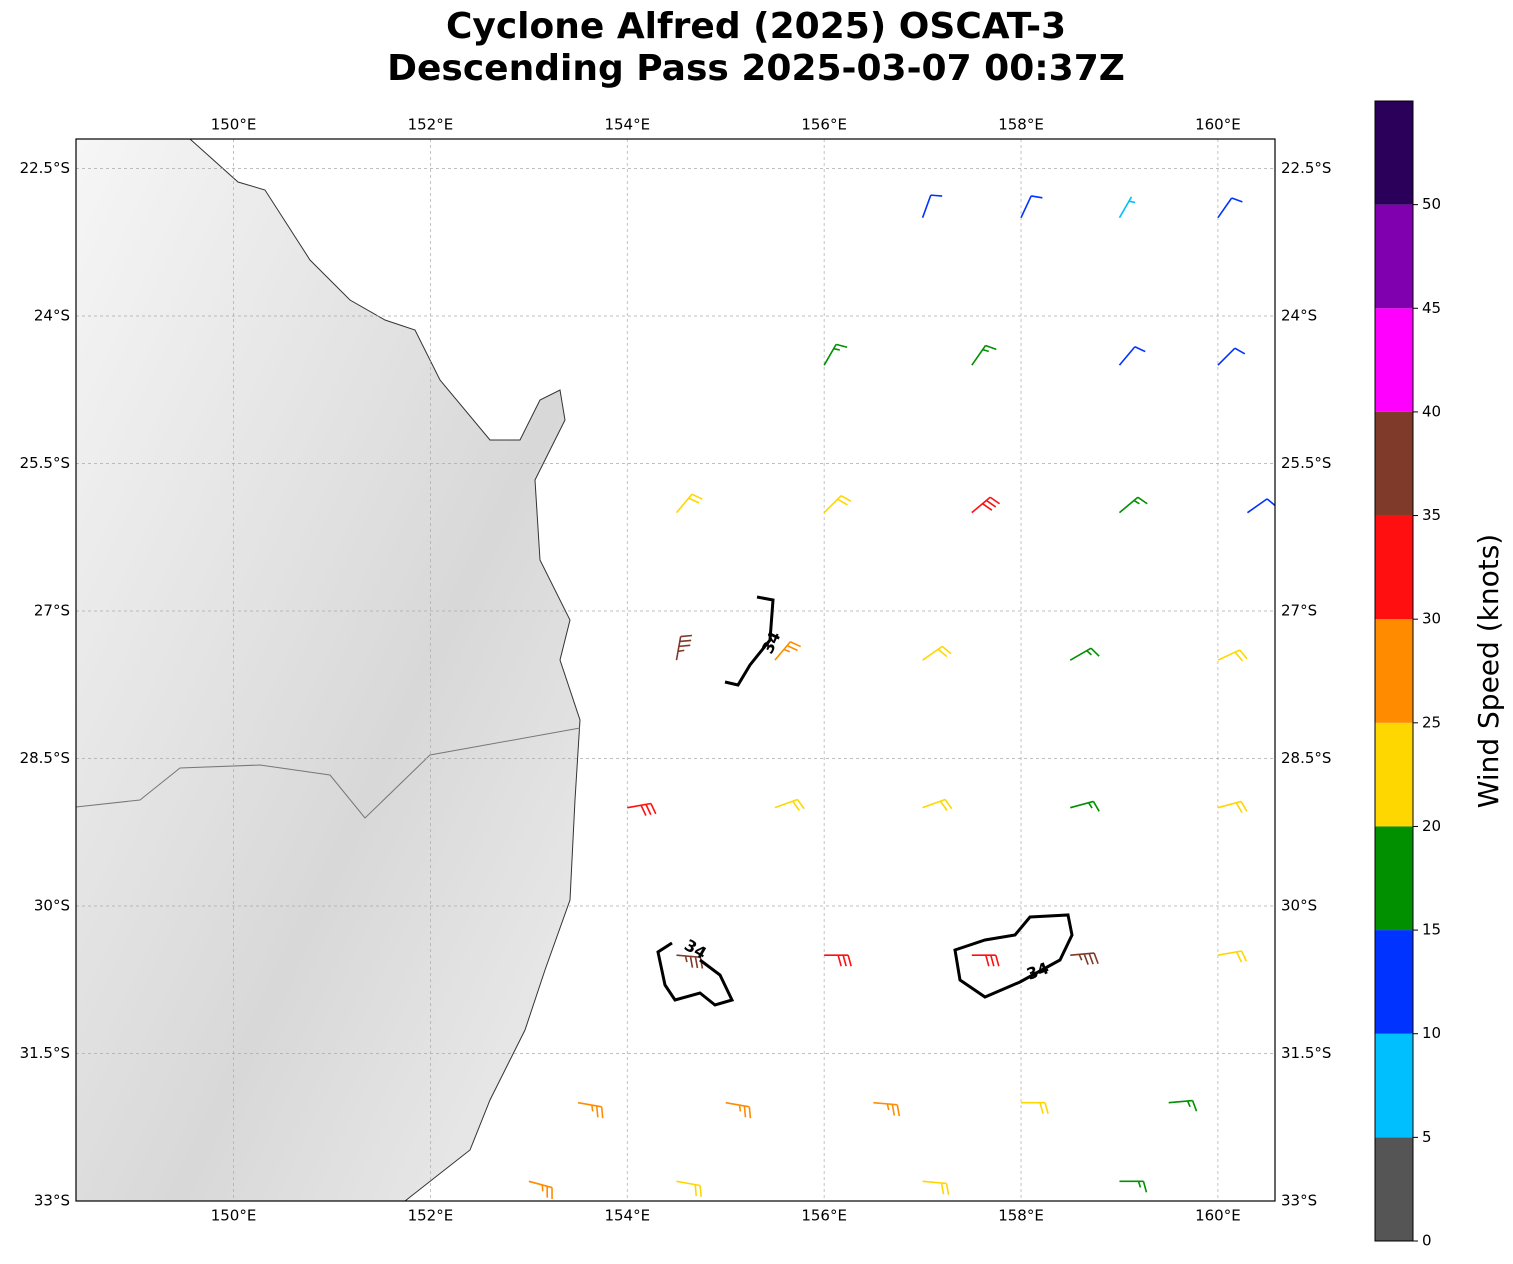 The height and width of the screenshot is (1264, 1513). I want to click on colorbar-tick-label: 5, so click(1427, 1137).